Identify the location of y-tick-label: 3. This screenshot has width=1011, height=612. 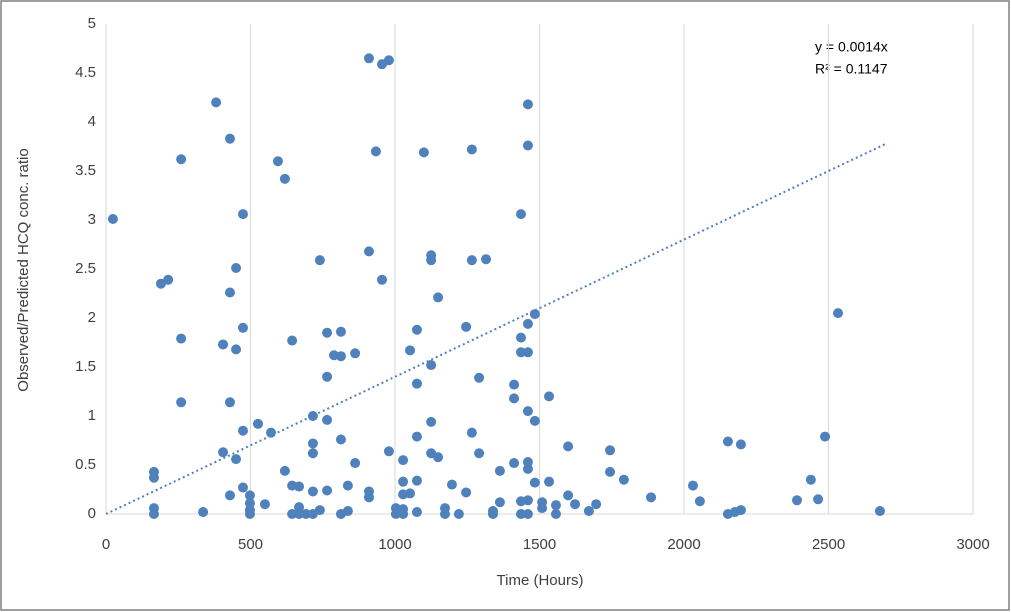
(92, 219).